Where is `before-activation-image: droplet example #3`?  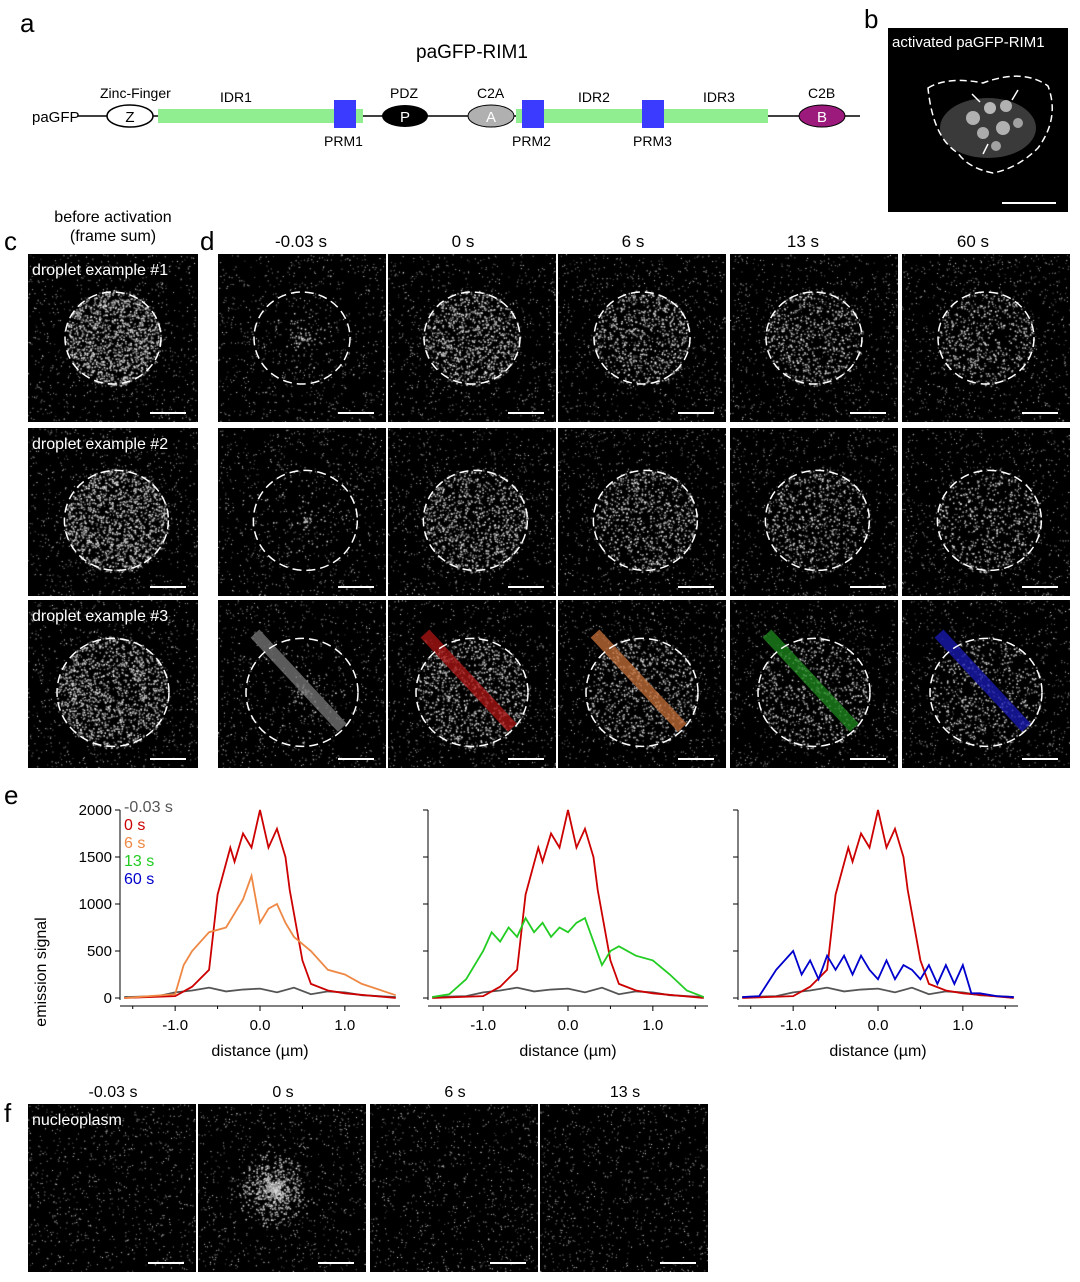
before-activation-image: droplet example #3 is located at coordinates (113, 684).